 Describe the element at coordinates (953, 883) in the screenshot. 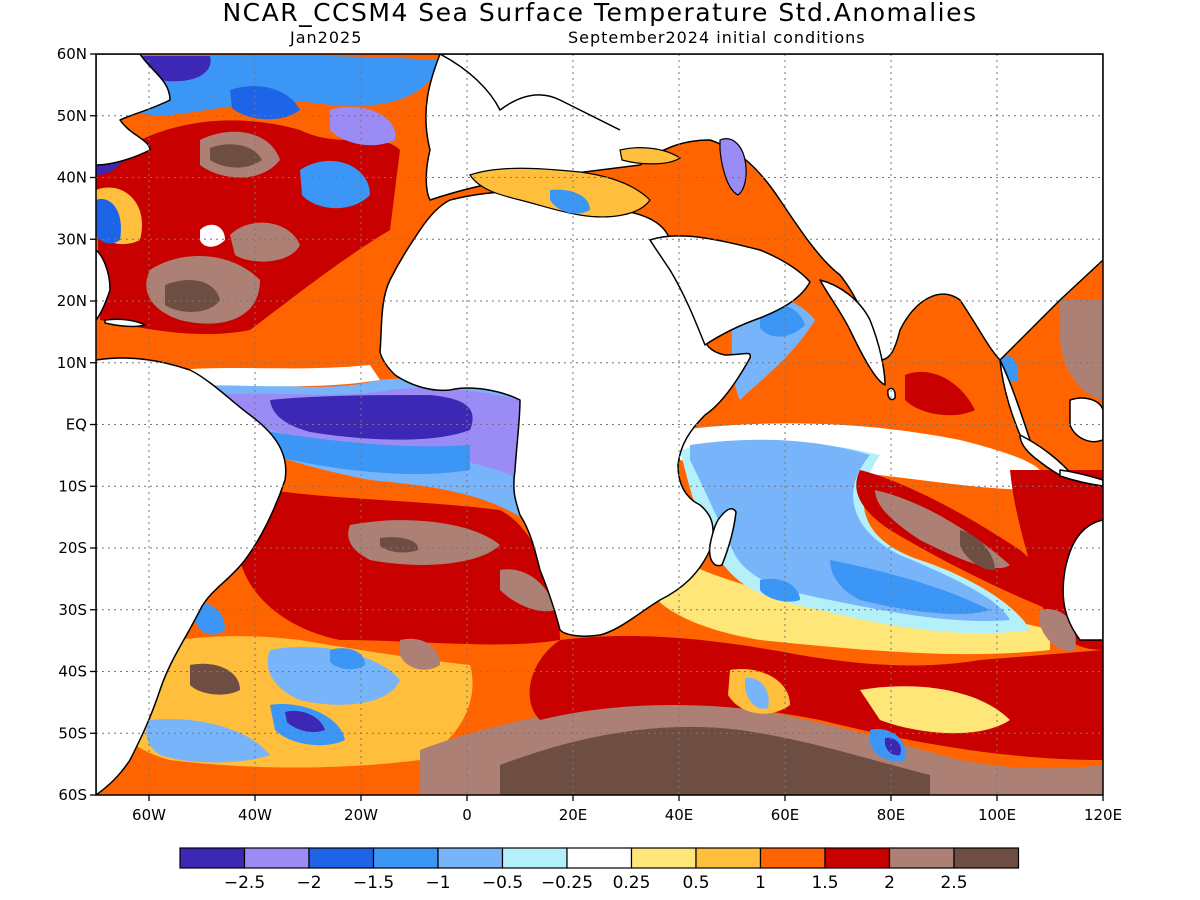

I see `colorbar-label: 2.5` at that location.